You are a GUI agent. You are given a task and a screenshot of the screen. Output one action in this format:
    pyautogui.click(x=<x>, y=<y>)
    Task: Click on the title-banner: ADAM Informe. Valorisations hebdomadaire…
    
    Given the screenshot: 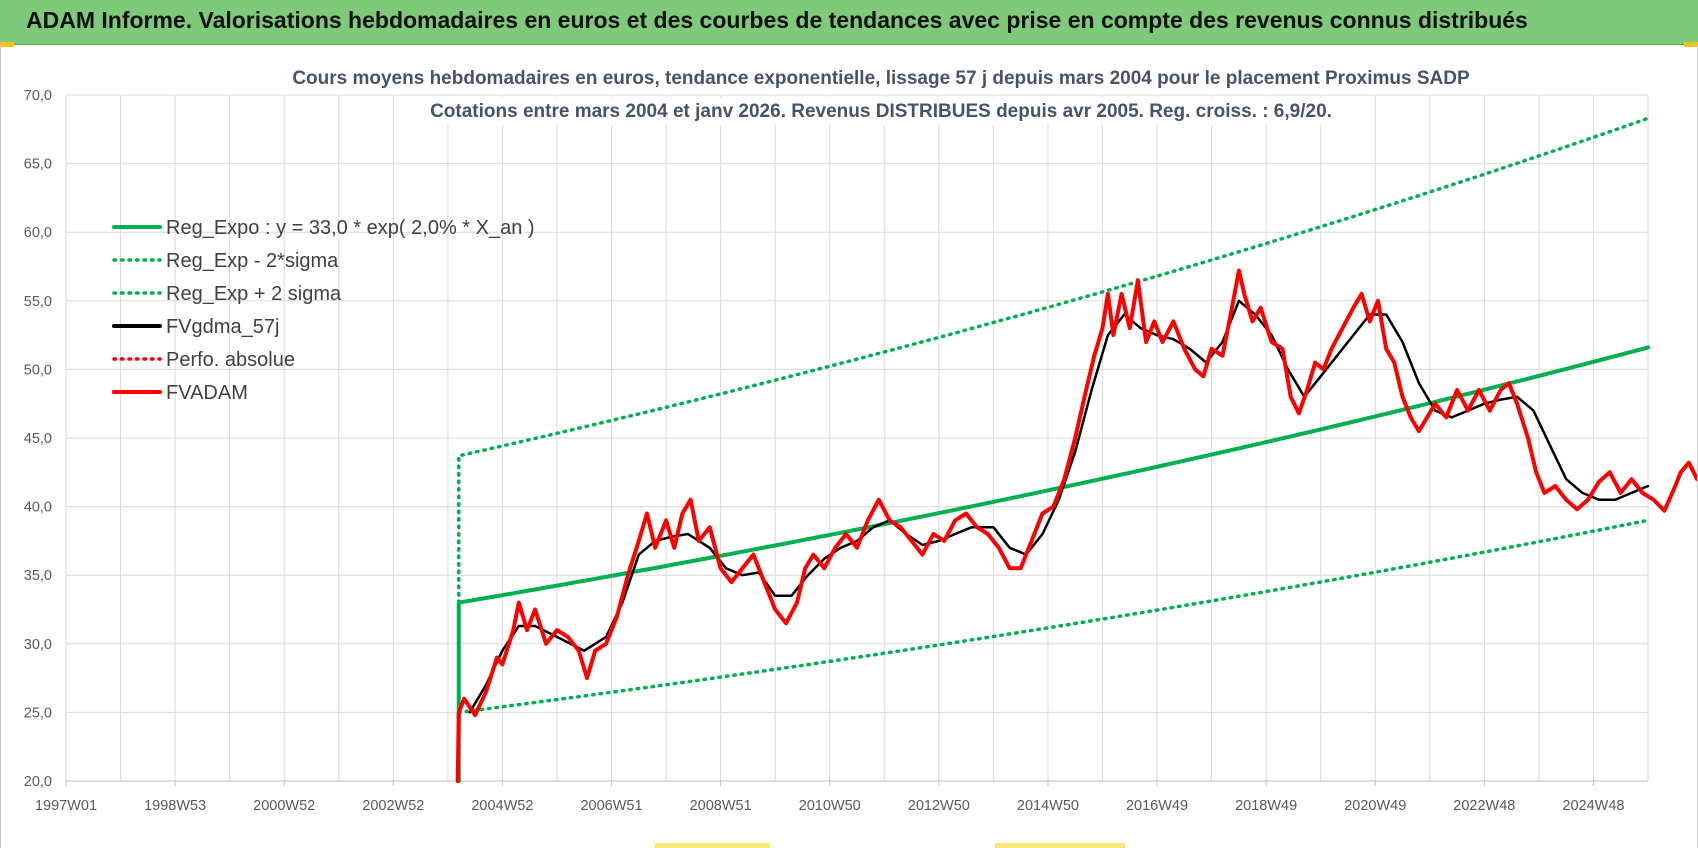 What is the action you would take?
    pyautogui.click(x=849, y=22)
    